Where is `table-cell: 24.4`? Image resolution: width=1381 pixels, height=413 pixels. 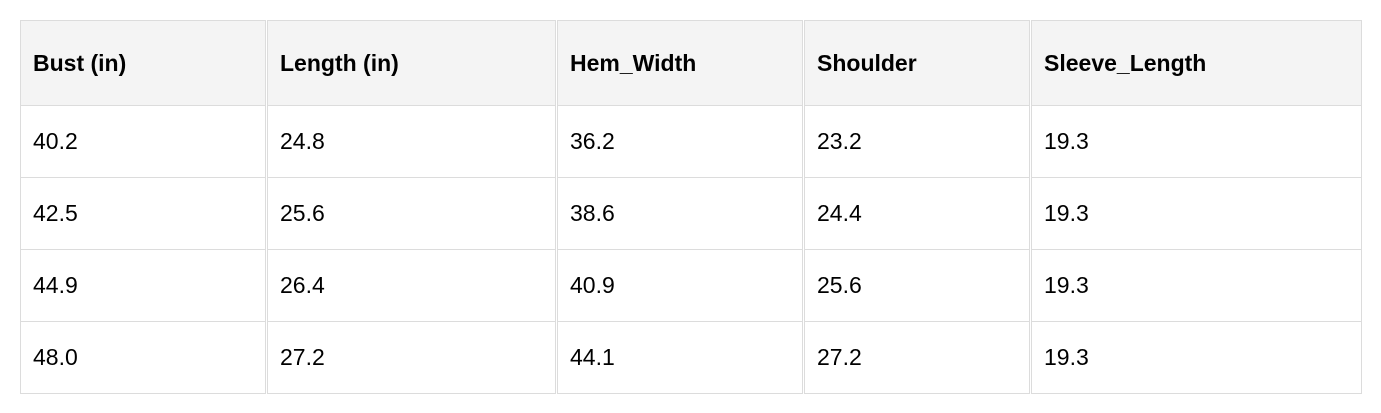 table-cell: 24.4 is located at coordinates (917, 214).